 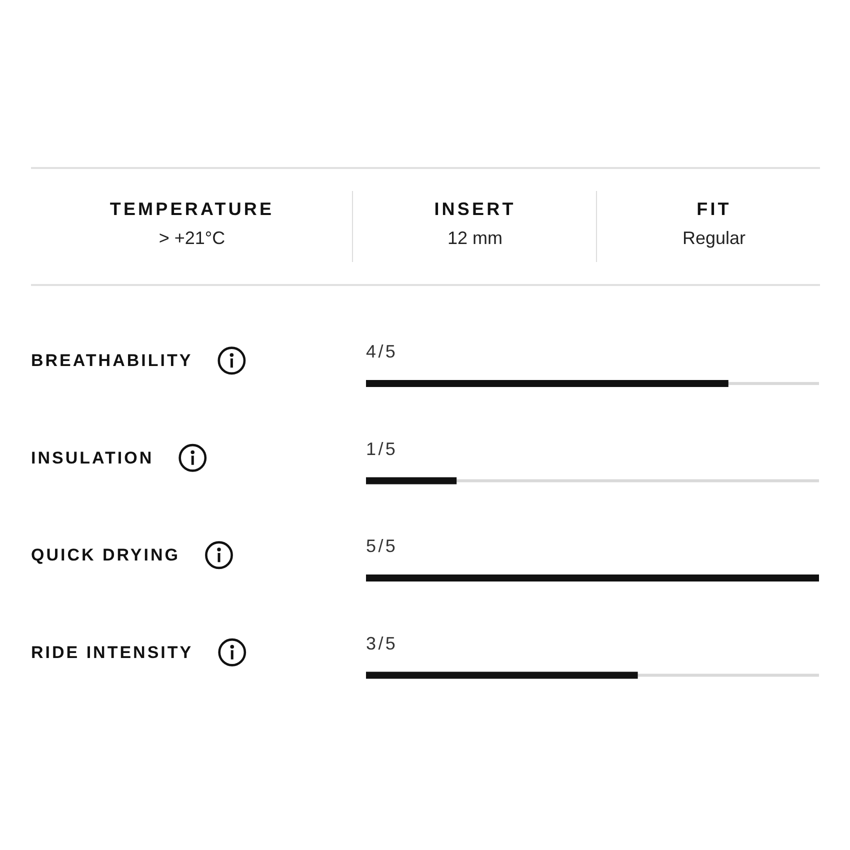 I want to click on data-label: 5/5, so click(x=382, y=546).